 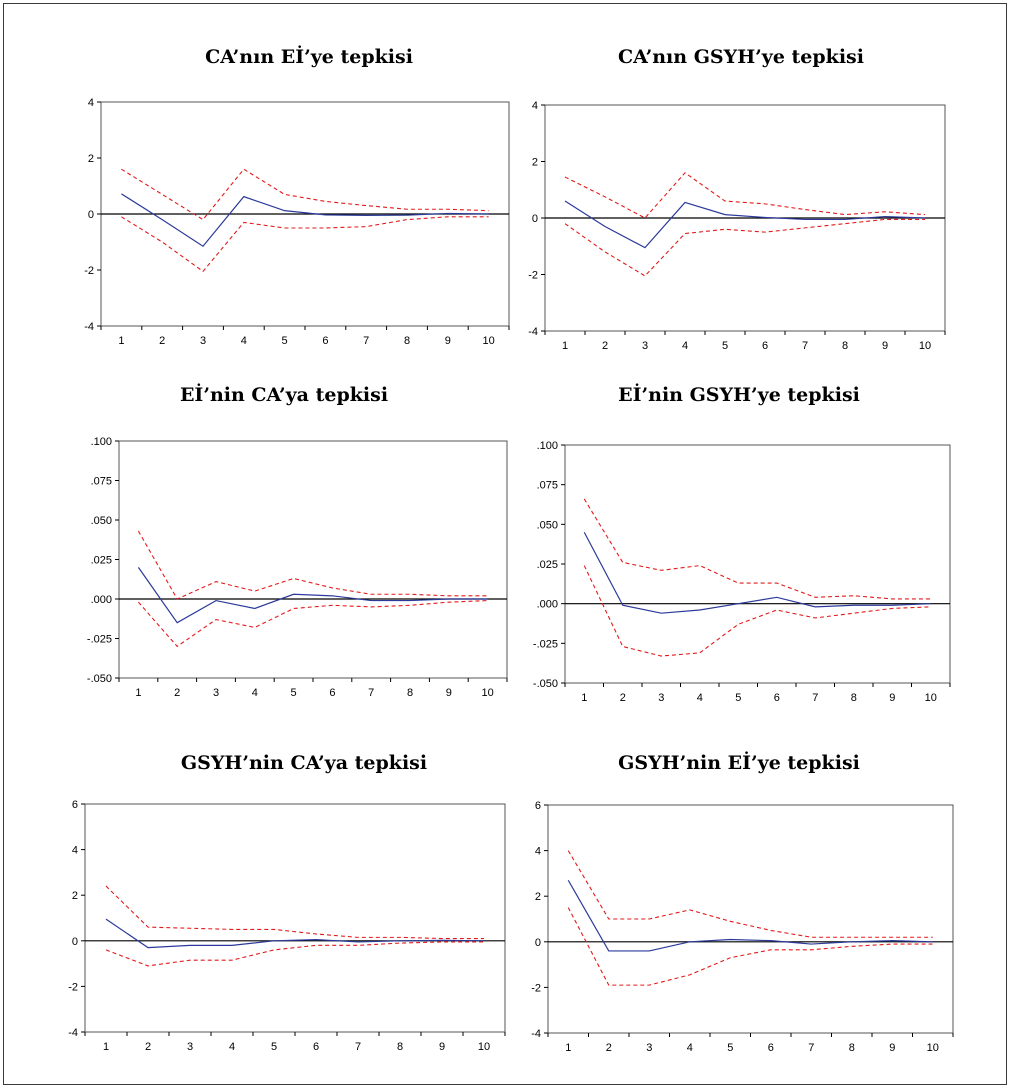 I want to click on y-tick-label: 6, so click(x=75, y=805).